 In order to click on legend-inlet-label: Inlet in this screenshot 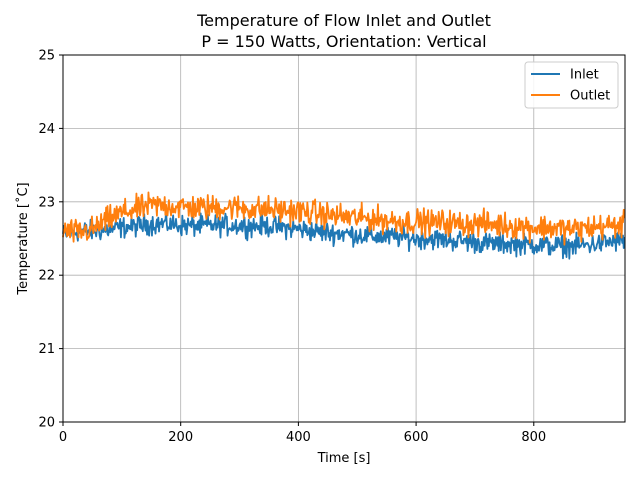, I will do `click(584, 75)`.